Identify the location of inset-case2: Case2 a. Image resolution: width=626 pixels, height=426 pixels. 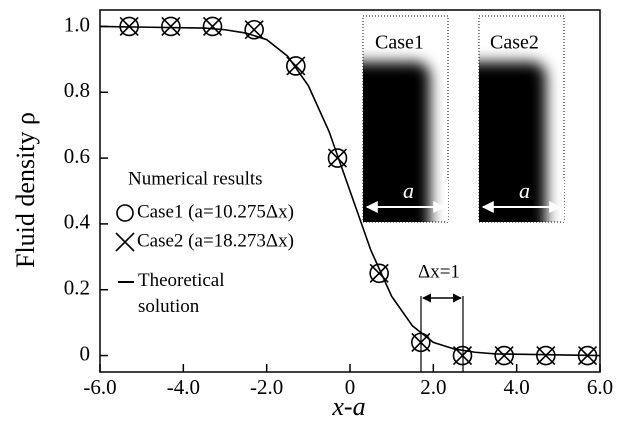
(521, 119).